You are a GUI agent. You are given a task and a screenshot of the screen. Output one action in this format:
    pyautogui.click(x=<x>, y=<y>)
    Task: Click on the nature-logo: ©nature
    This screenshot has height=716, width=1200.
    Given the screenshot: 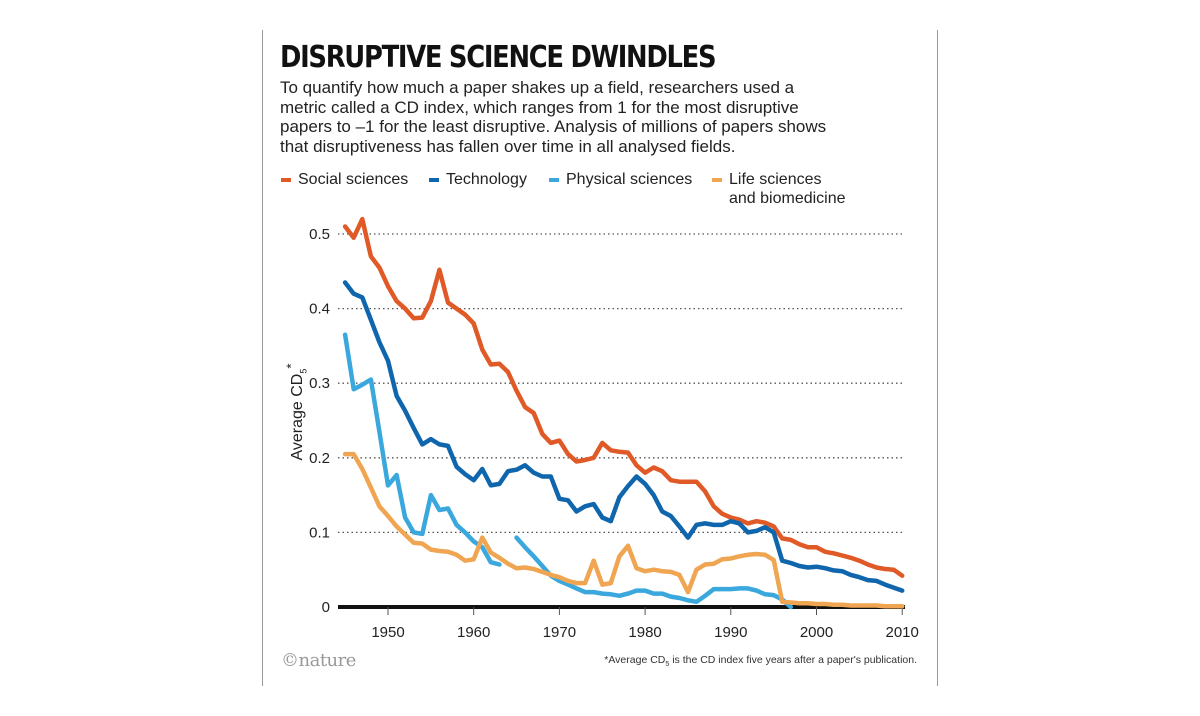 What is the action you would take?
    pyautogui.click(x=318, y=660)
    